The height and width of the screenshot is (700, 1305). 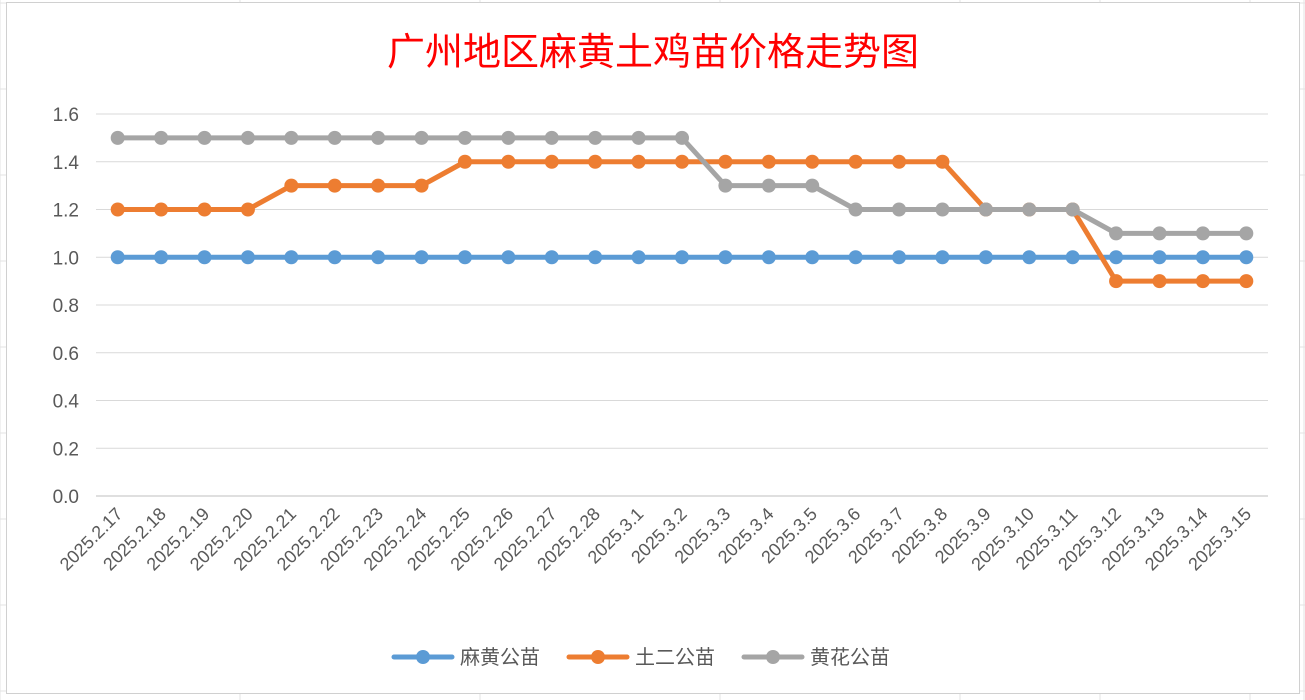 I want to click on legend-item: 土二公苗, so click(x=640, y=657).